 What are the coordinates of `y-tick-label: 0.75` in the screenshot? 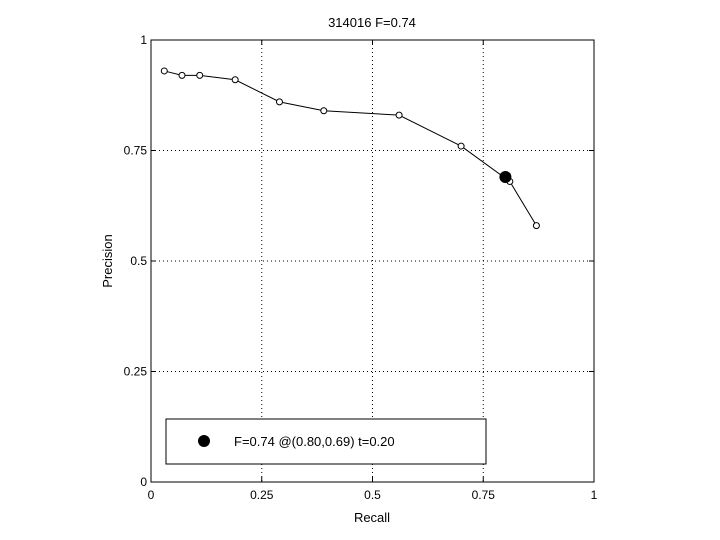 It's located at (136, 151).